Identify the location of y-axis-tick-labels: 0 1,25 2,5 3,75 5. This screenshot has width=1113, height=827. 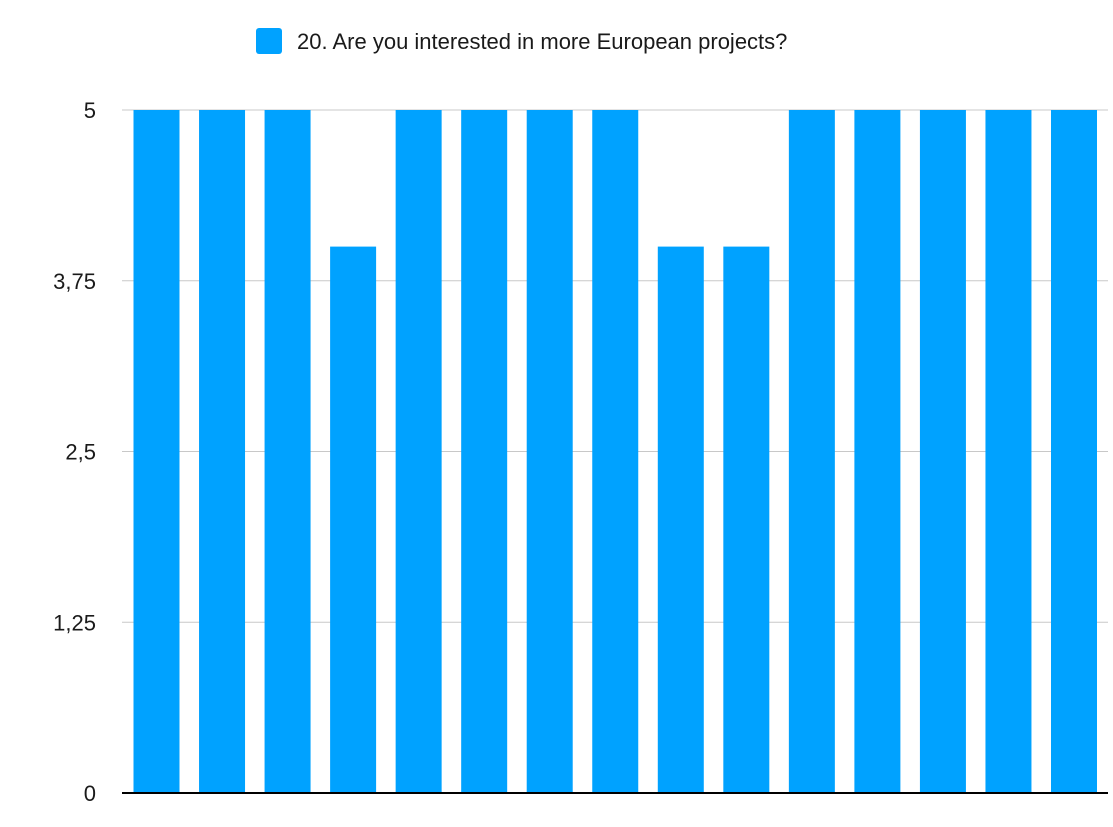
(74, 452).